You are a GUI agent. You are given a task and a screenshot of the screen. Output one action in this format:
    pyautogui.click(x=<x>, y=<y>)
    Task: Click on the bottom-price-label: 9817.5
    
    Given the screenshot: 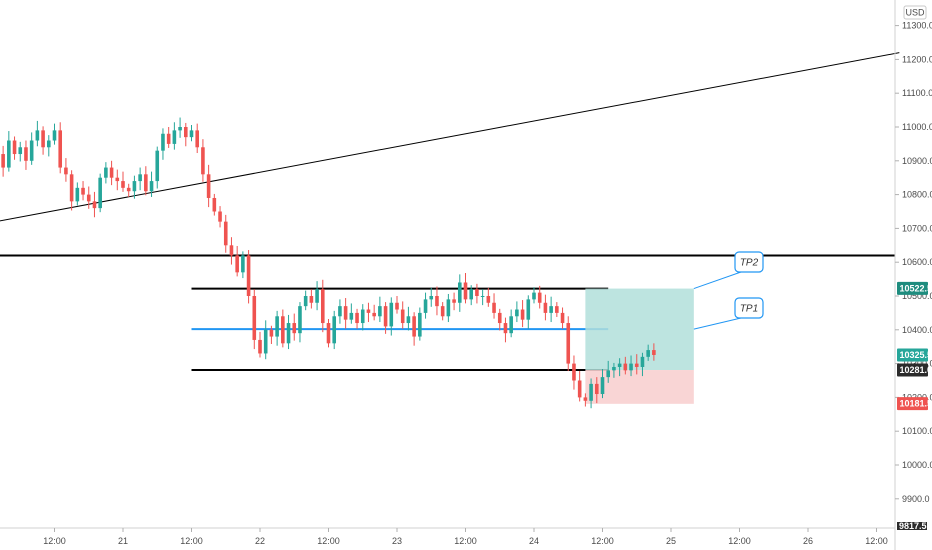 What is the action you would take?
    pyautogui.click(x=913, y=526)
    